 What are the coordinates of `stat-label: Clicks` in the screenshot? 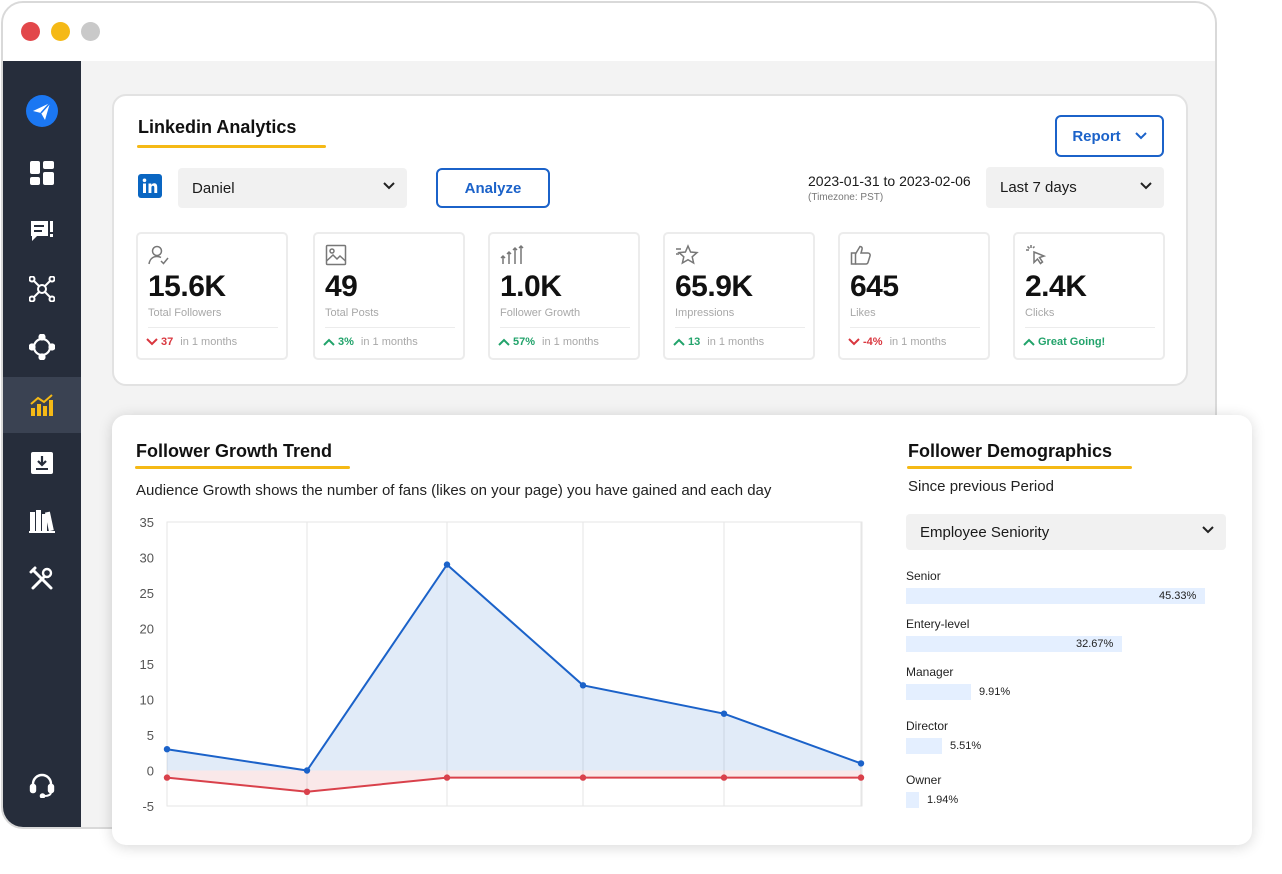 It's located at (1040, 313).